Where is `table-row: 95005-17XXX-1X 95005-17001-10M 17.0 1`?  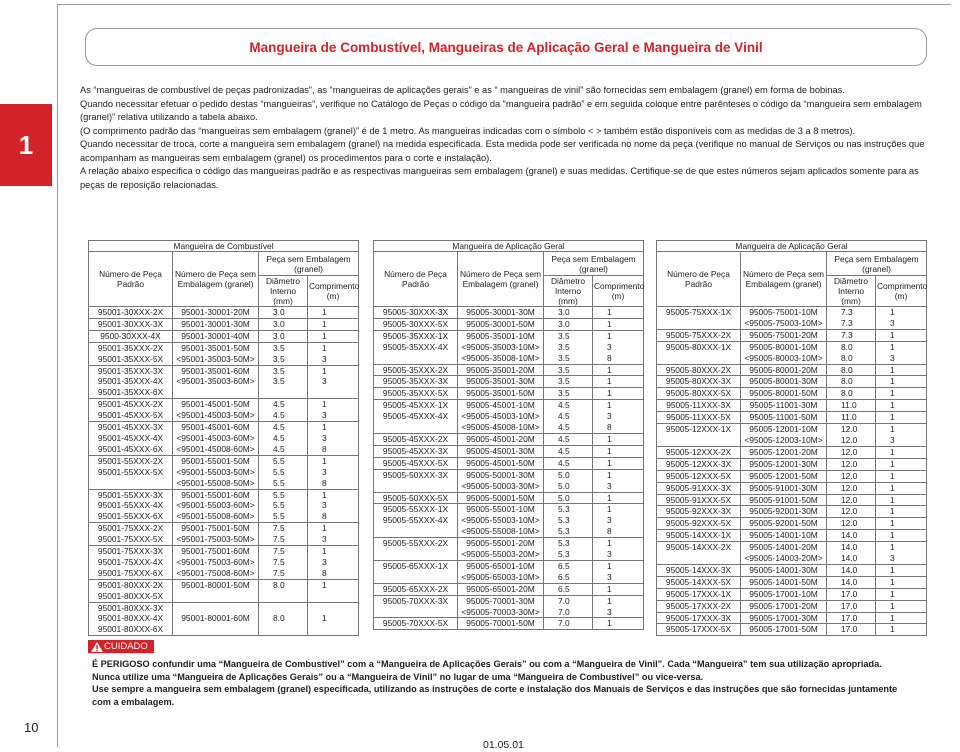 table-row: 95005-17XXX-1X 95005-17001-10M 17.0 1 is located at coordinates (792, 594).